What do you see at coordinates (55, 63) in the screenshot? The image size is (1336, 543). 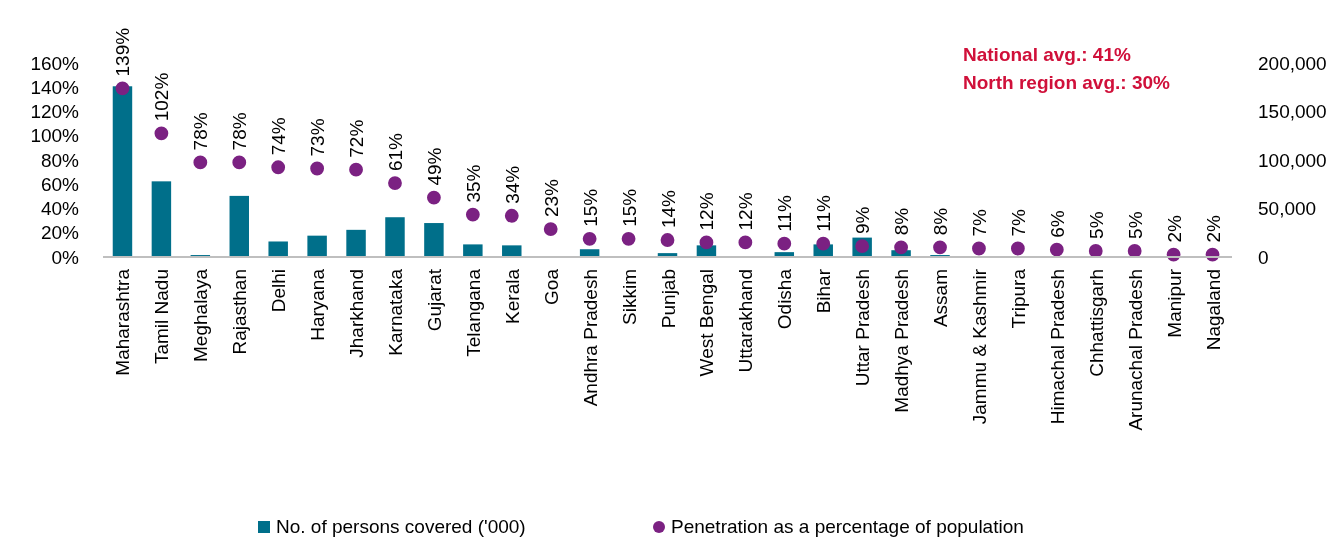 I see `y-tick-label: 160%` at bounding box center [55, 63].